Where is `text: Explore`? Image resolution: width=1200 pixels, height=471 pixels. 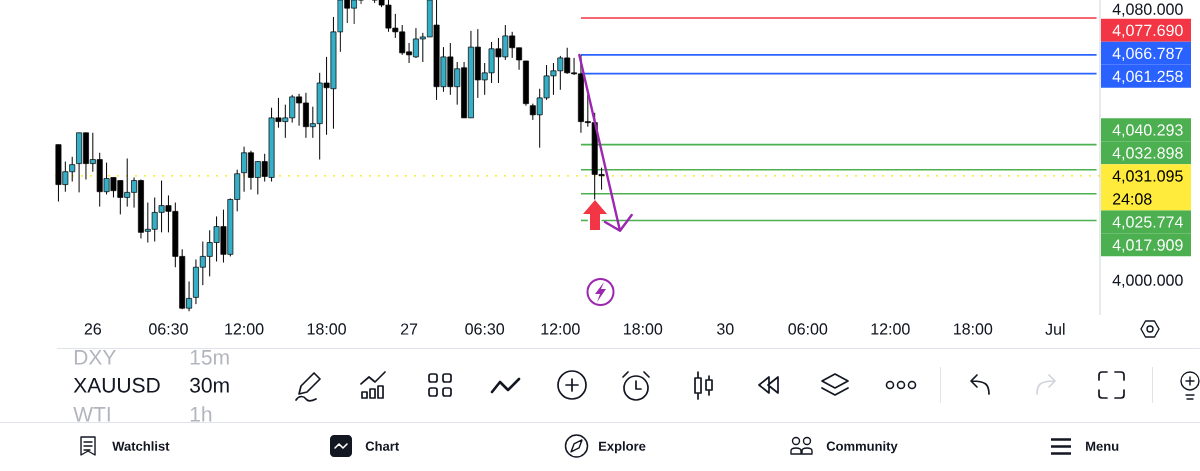
text: Explore is located at coordinates (622, 447).